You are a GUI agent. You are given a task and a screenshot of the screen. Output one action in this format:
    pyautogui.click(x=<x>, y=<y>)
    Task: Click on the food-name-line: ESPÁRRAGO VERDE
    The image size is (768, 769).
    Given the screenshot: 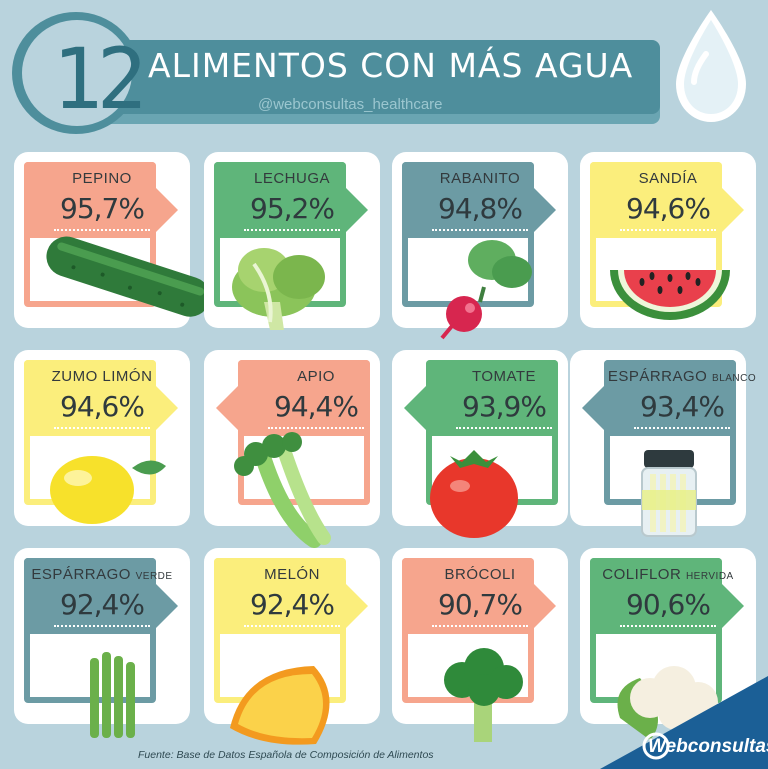 What is the action you would take?
    pyautogui.click(x=102, y=574)
    